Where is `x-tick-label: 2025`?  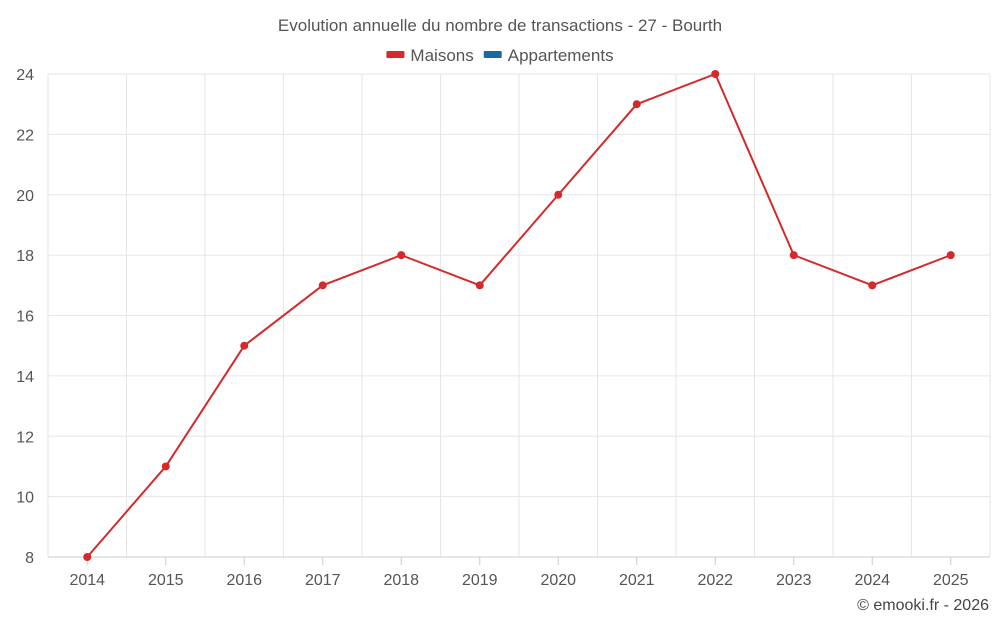
x-tick-label: 2025 is located at coordinates (951, 580).